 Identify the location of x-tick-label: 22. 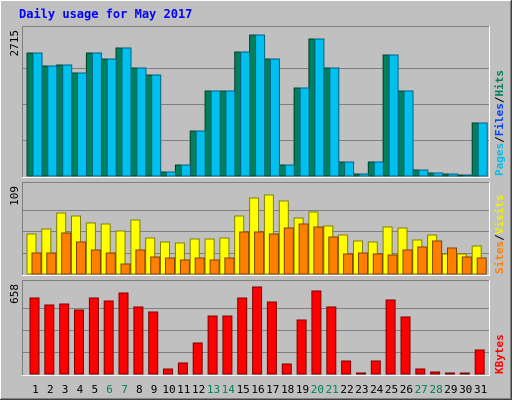
(346, 389).